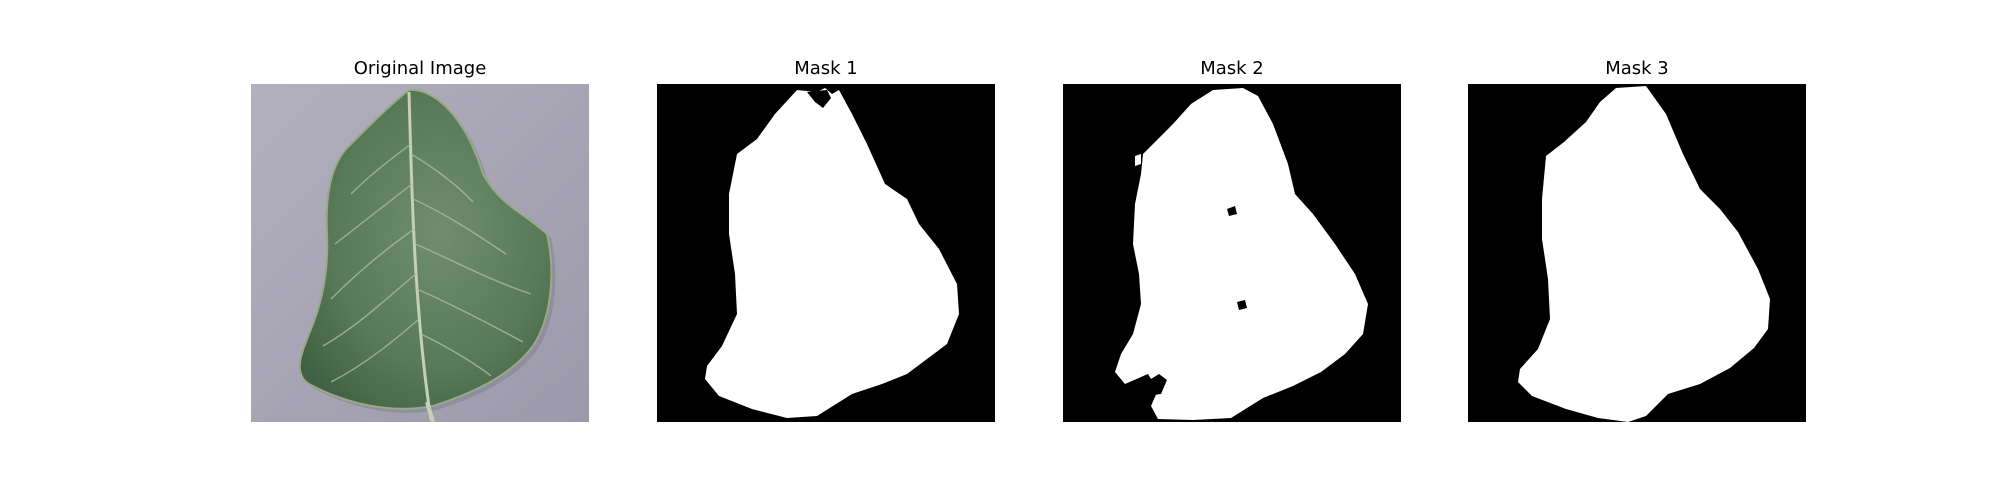  I want to click on mask-2-foreground, so click(1241, 254).